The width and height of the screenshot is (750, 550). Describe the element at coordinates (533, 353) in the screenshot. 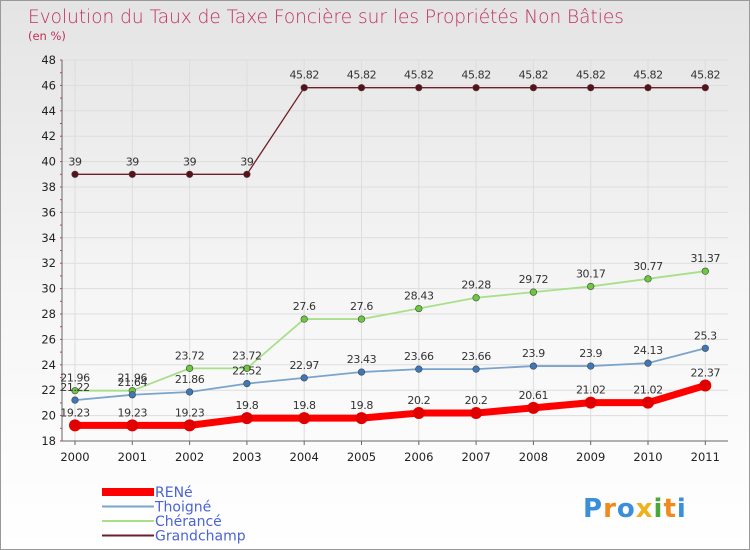

I see `data-label-thoigne: 23.9` at that location.